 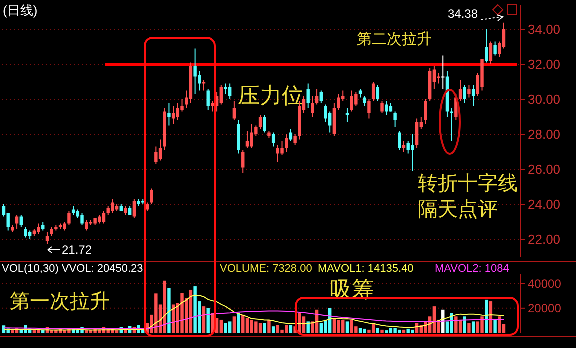 What do you see at coordinates (394, 39) in the screenshot?
I see `annotation: 第二次拉升` at bounding box center [394, 39].